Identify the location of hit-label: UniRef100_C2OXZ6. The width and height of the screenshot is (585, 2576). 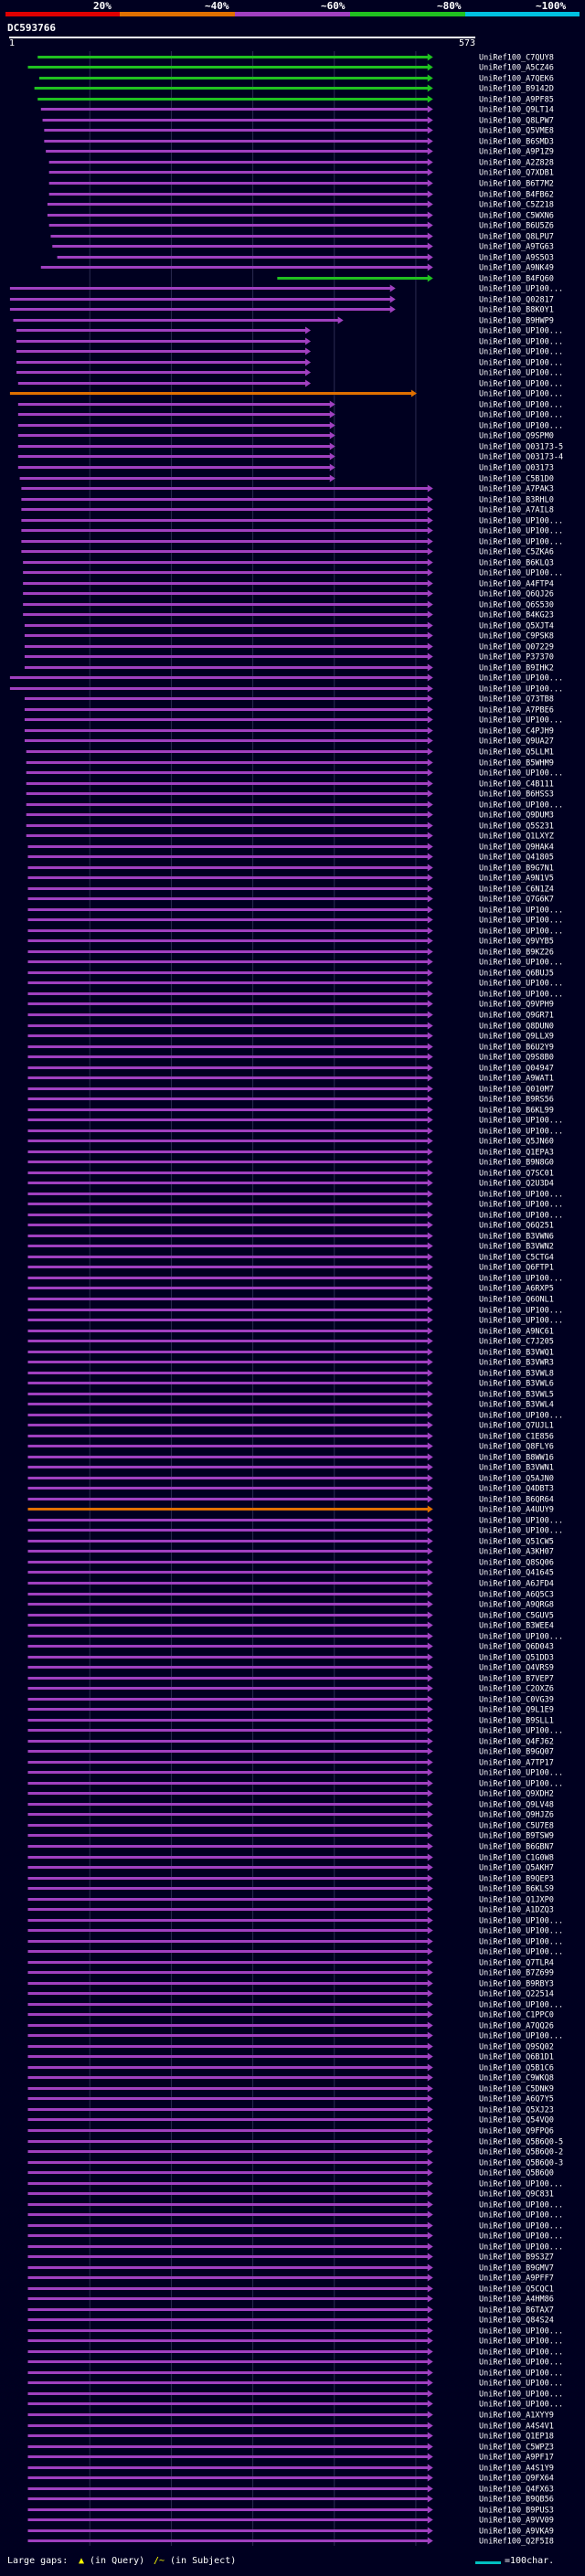
(516, 1689).